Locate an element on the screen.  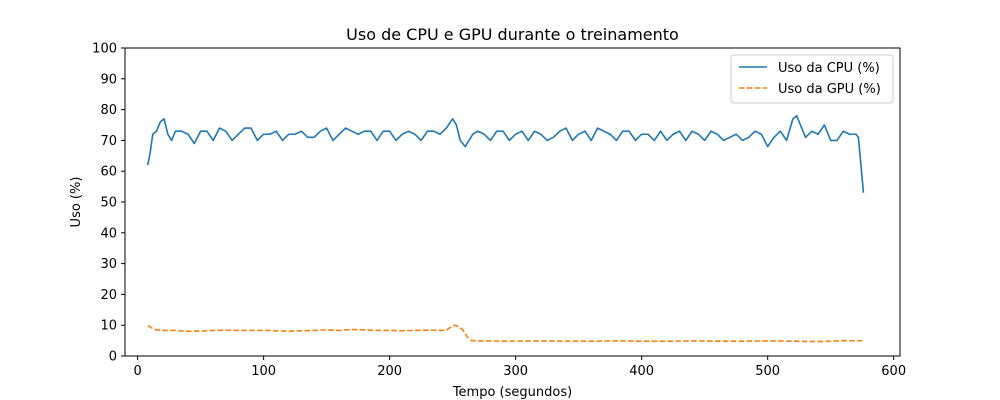
legend-cpu-label: Uso da CPU (%) is located at coordinates (829, 68).